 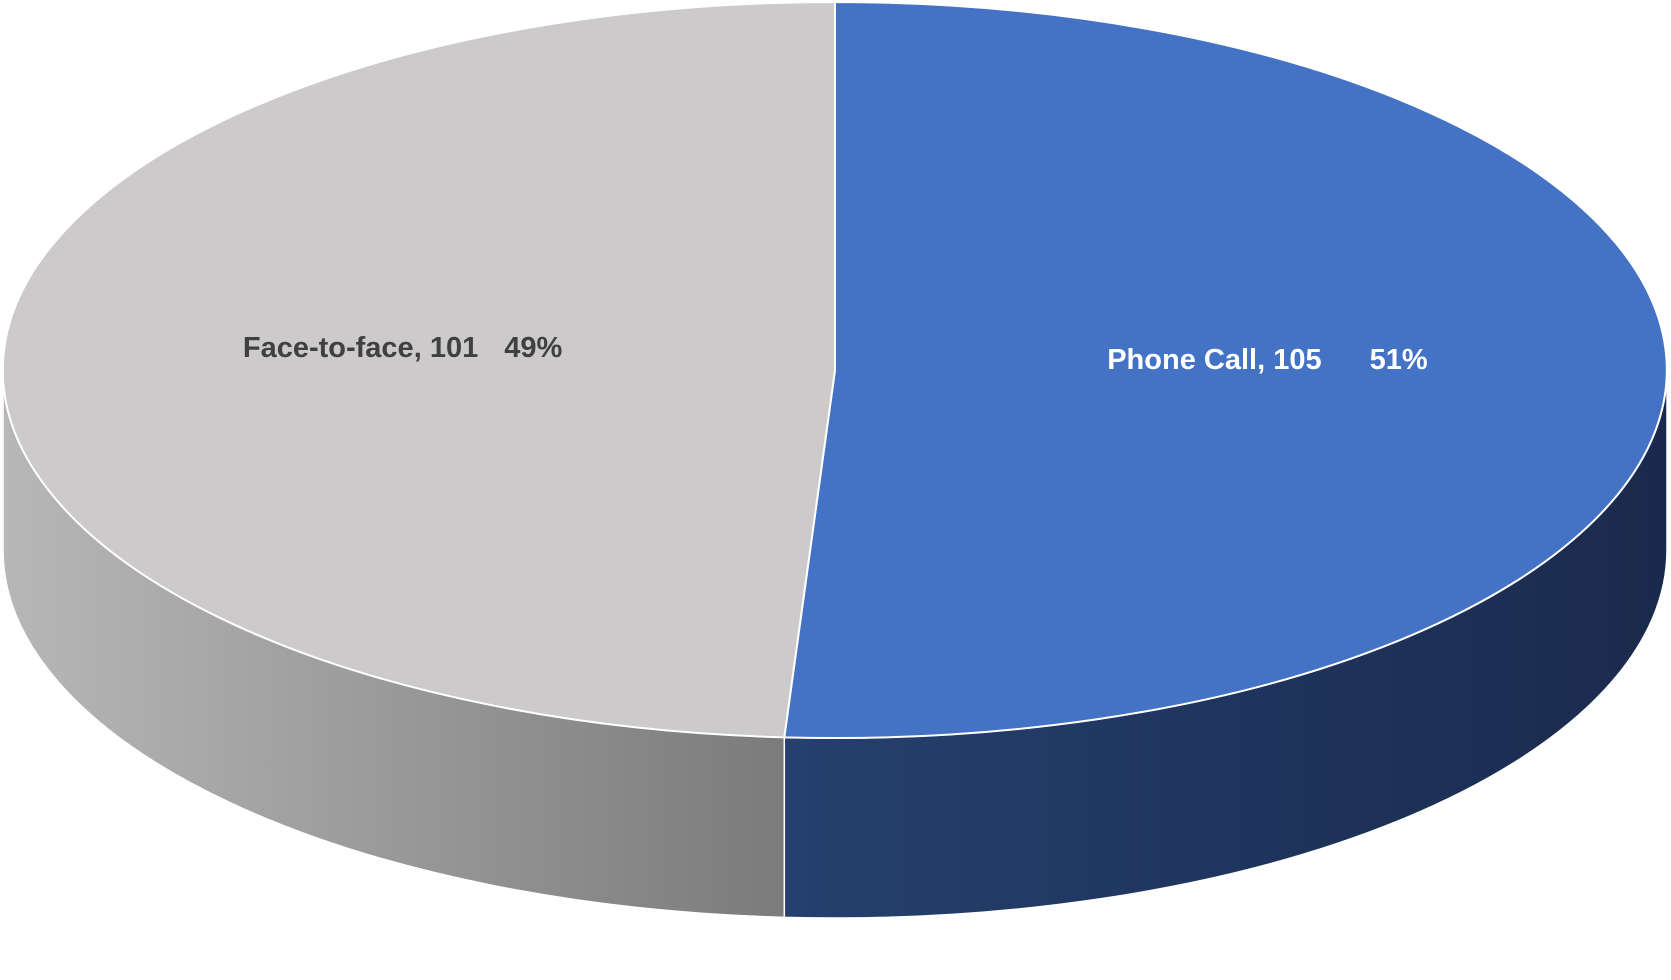 I want to click on data-label-percent: 49%, so click(x=533, y=348).